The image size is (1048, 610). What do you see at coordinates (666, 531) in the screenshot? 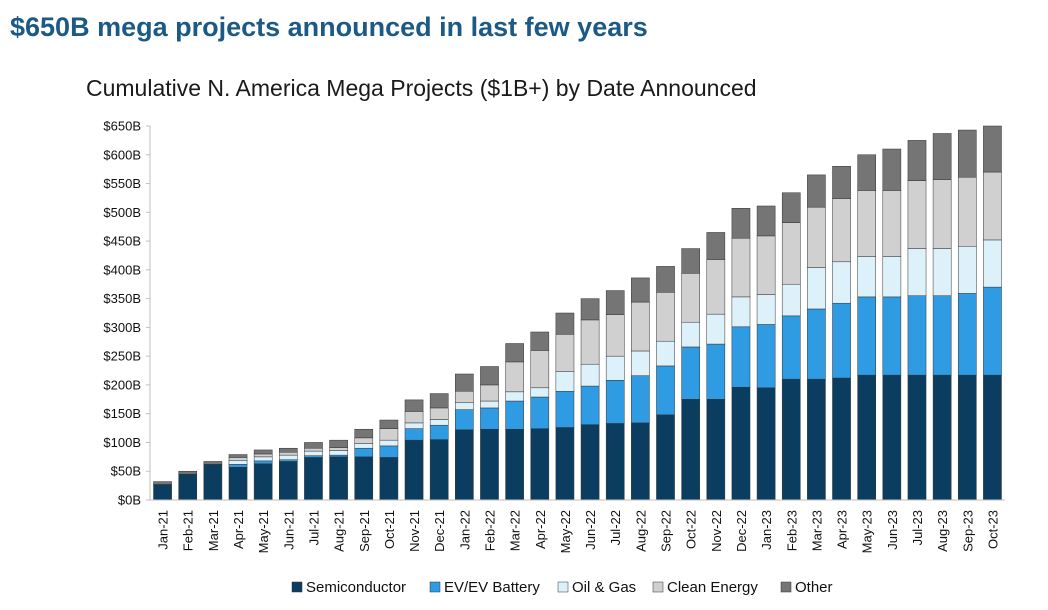
I see `x-tick-label: Sep-22` at bounding box center [666, 531].